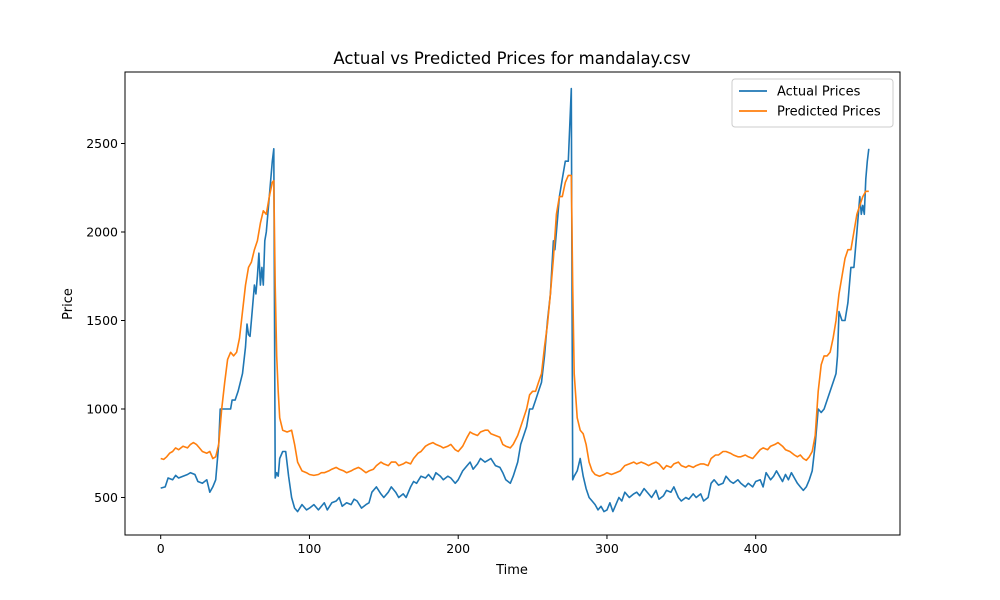 The height and width of the screenshot is (600, 1000). I want to click on y-axis: 500 1000 1500 2000 2500, so click(105, 320).